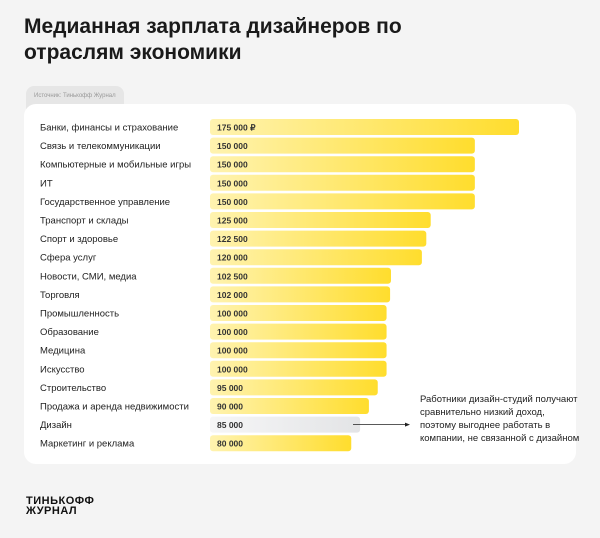 This screenshot has height=538, width=600. Describe the element at coordinates (87, 444) in the screenshot. I see `category-label: Маркетинг и реклама` at that location.